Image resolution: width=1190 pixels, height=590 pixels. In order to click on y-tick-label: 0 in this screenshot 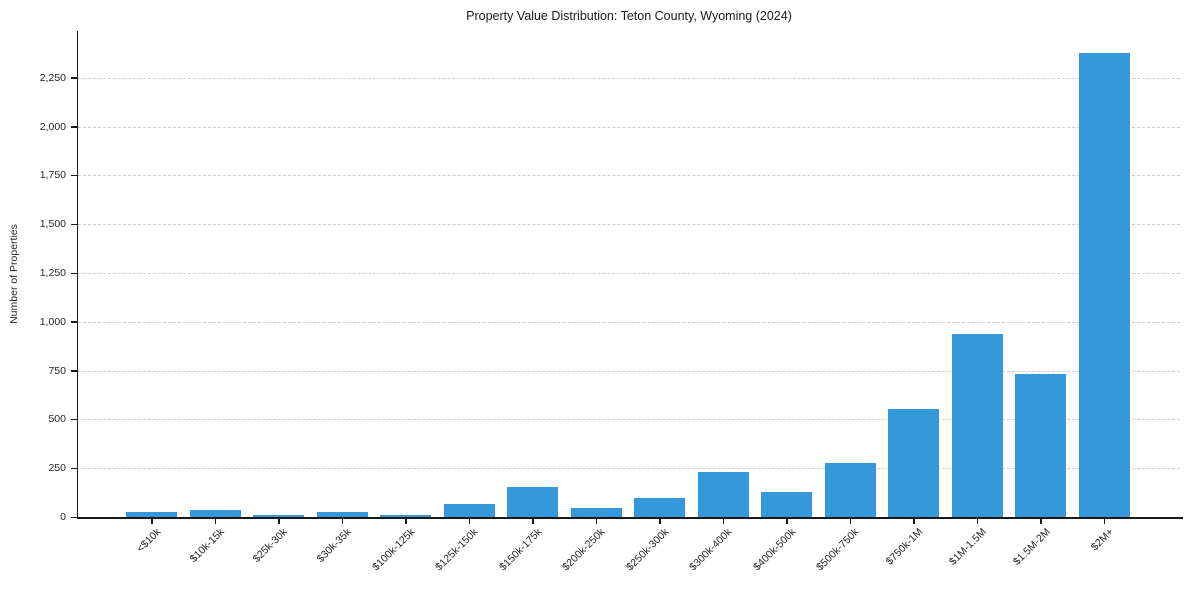, I will do `click(63, 517)`.